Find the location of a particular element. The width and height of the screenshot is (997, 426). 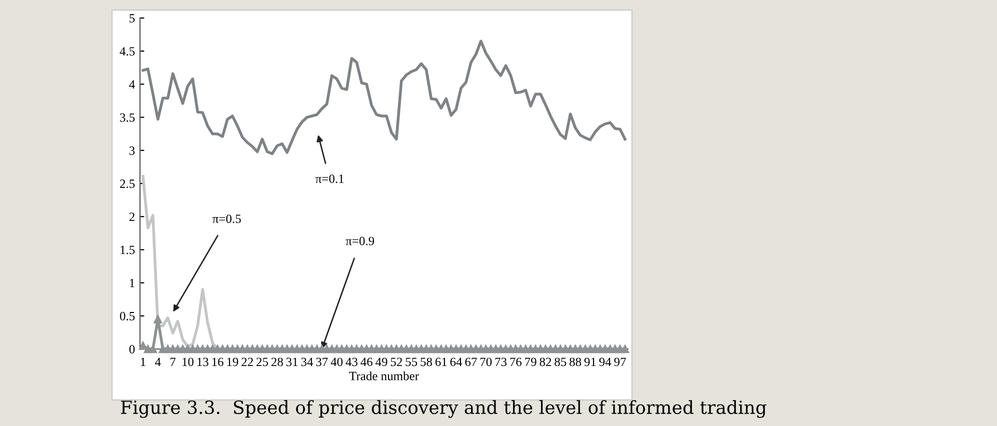

x-tick-label: 46 is located at coordinates (366, 362).